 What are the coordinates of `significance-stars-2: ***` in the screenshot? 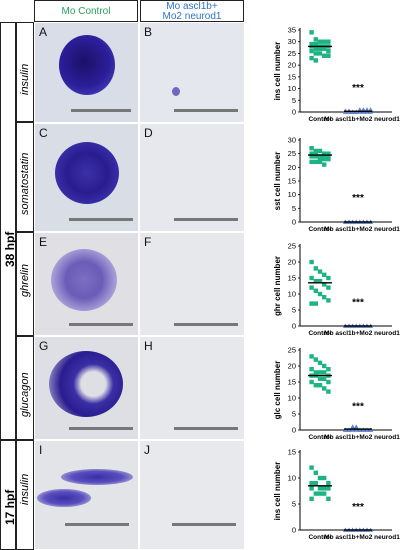 It's located at (358, 303).